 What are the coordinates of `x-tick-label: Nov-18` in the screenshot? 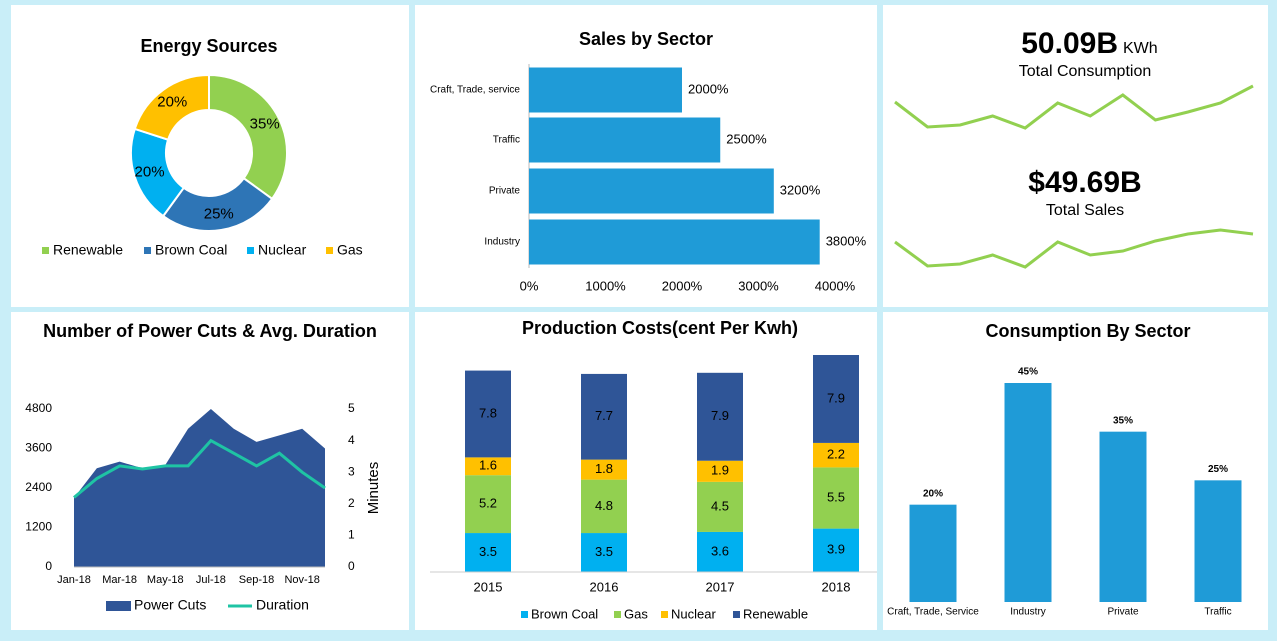 It's located at (301, 580).